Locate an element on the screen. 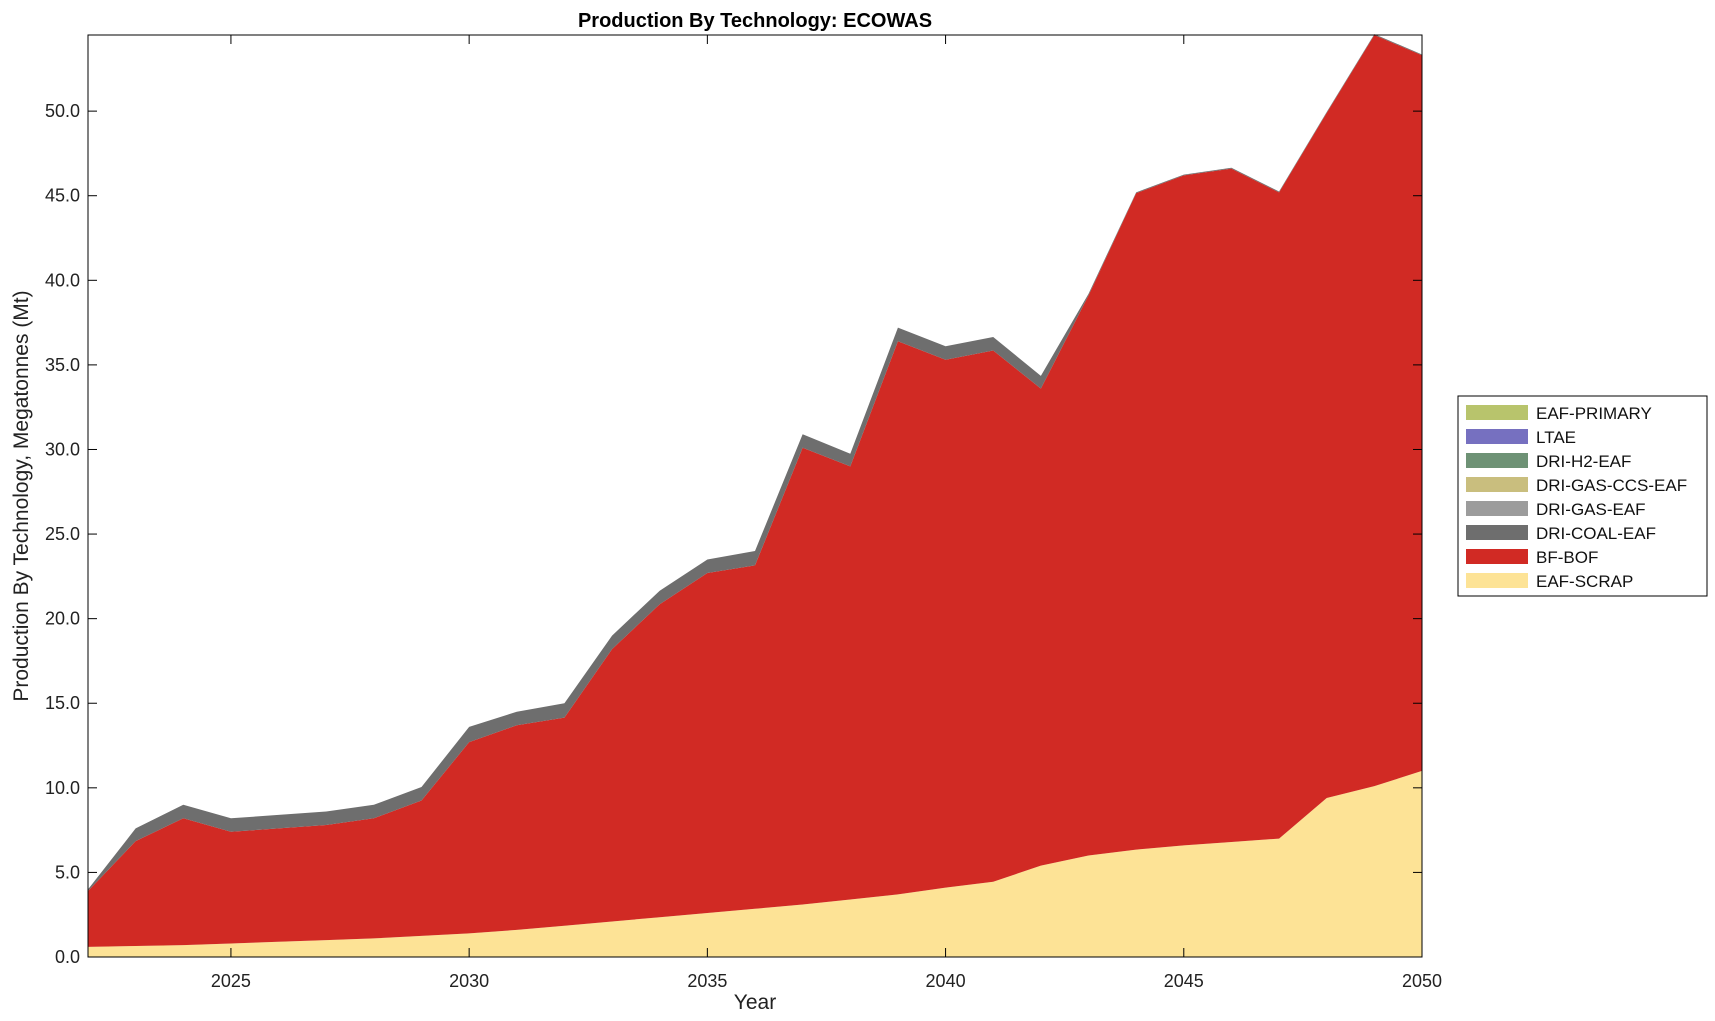  legend-swatch-eaf-scrap is located at coordinates (1497, 580).